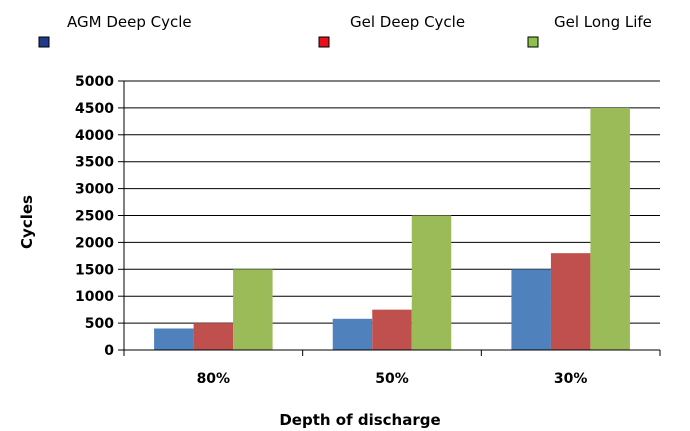 This screenshot has width=690, height=431. I want to click on y-axis-title: Cycles, so click(27, 222).